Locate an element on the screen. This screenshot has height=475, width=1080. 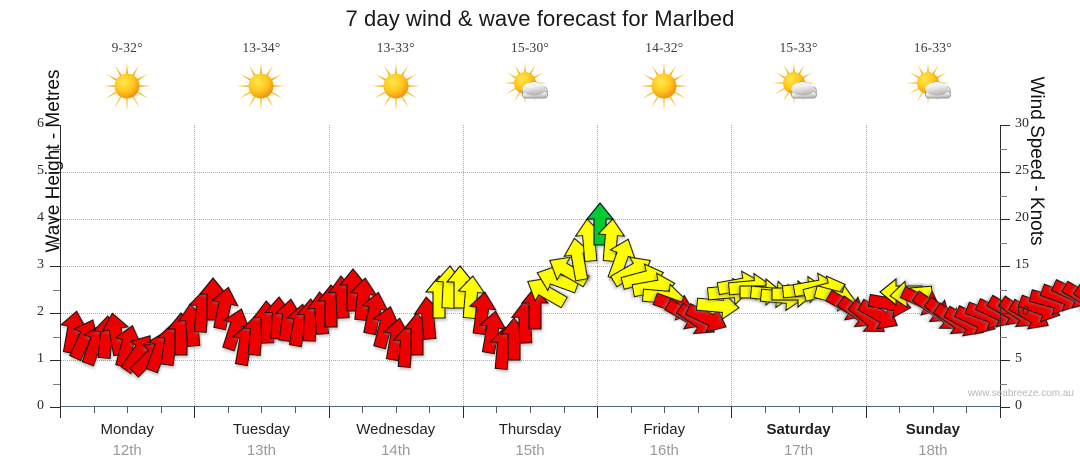
day-label-wednesday: Wednesday 14th is located at coordinates (396, 444).